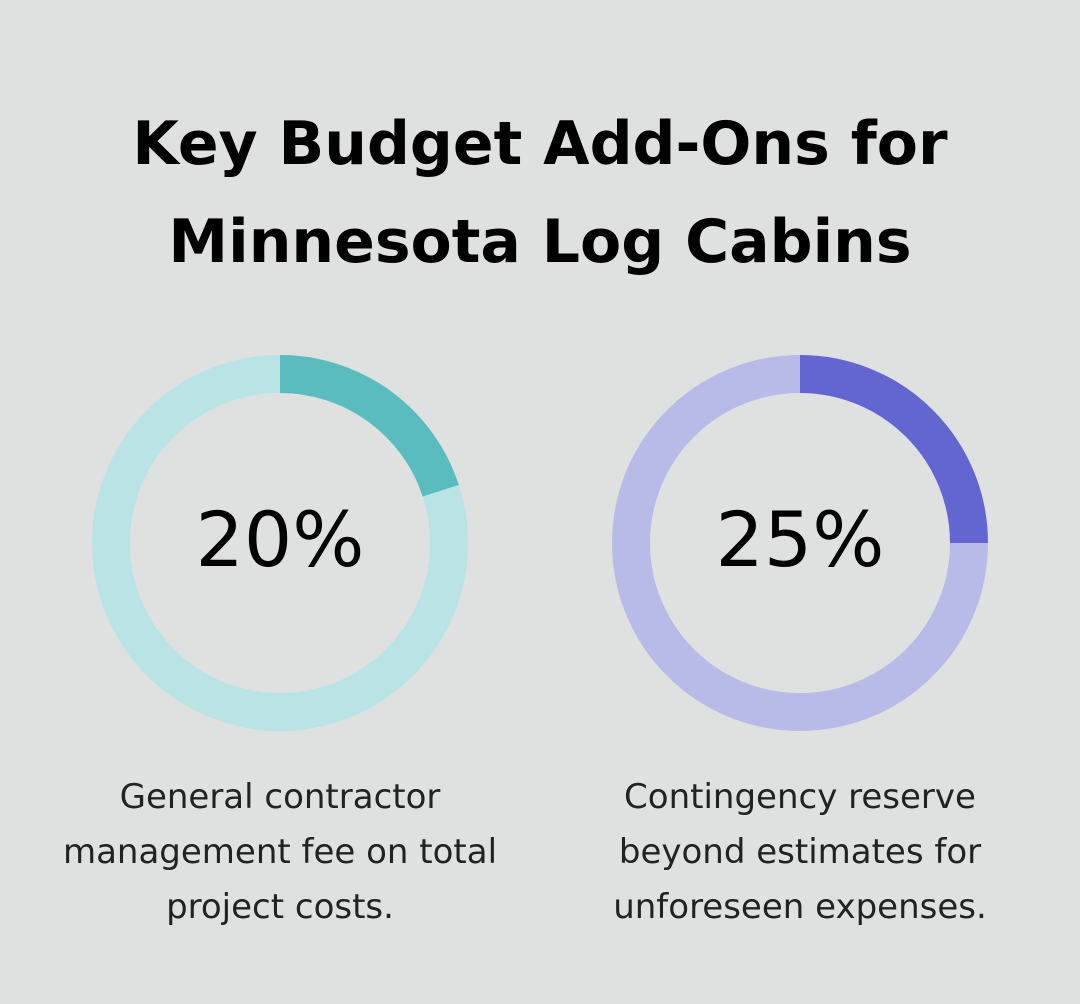 This screenshot has width=1080, height=1004. Describe the element at coordinates (800, 539) in the screenshot. I see `value-label: 25%` at that location.